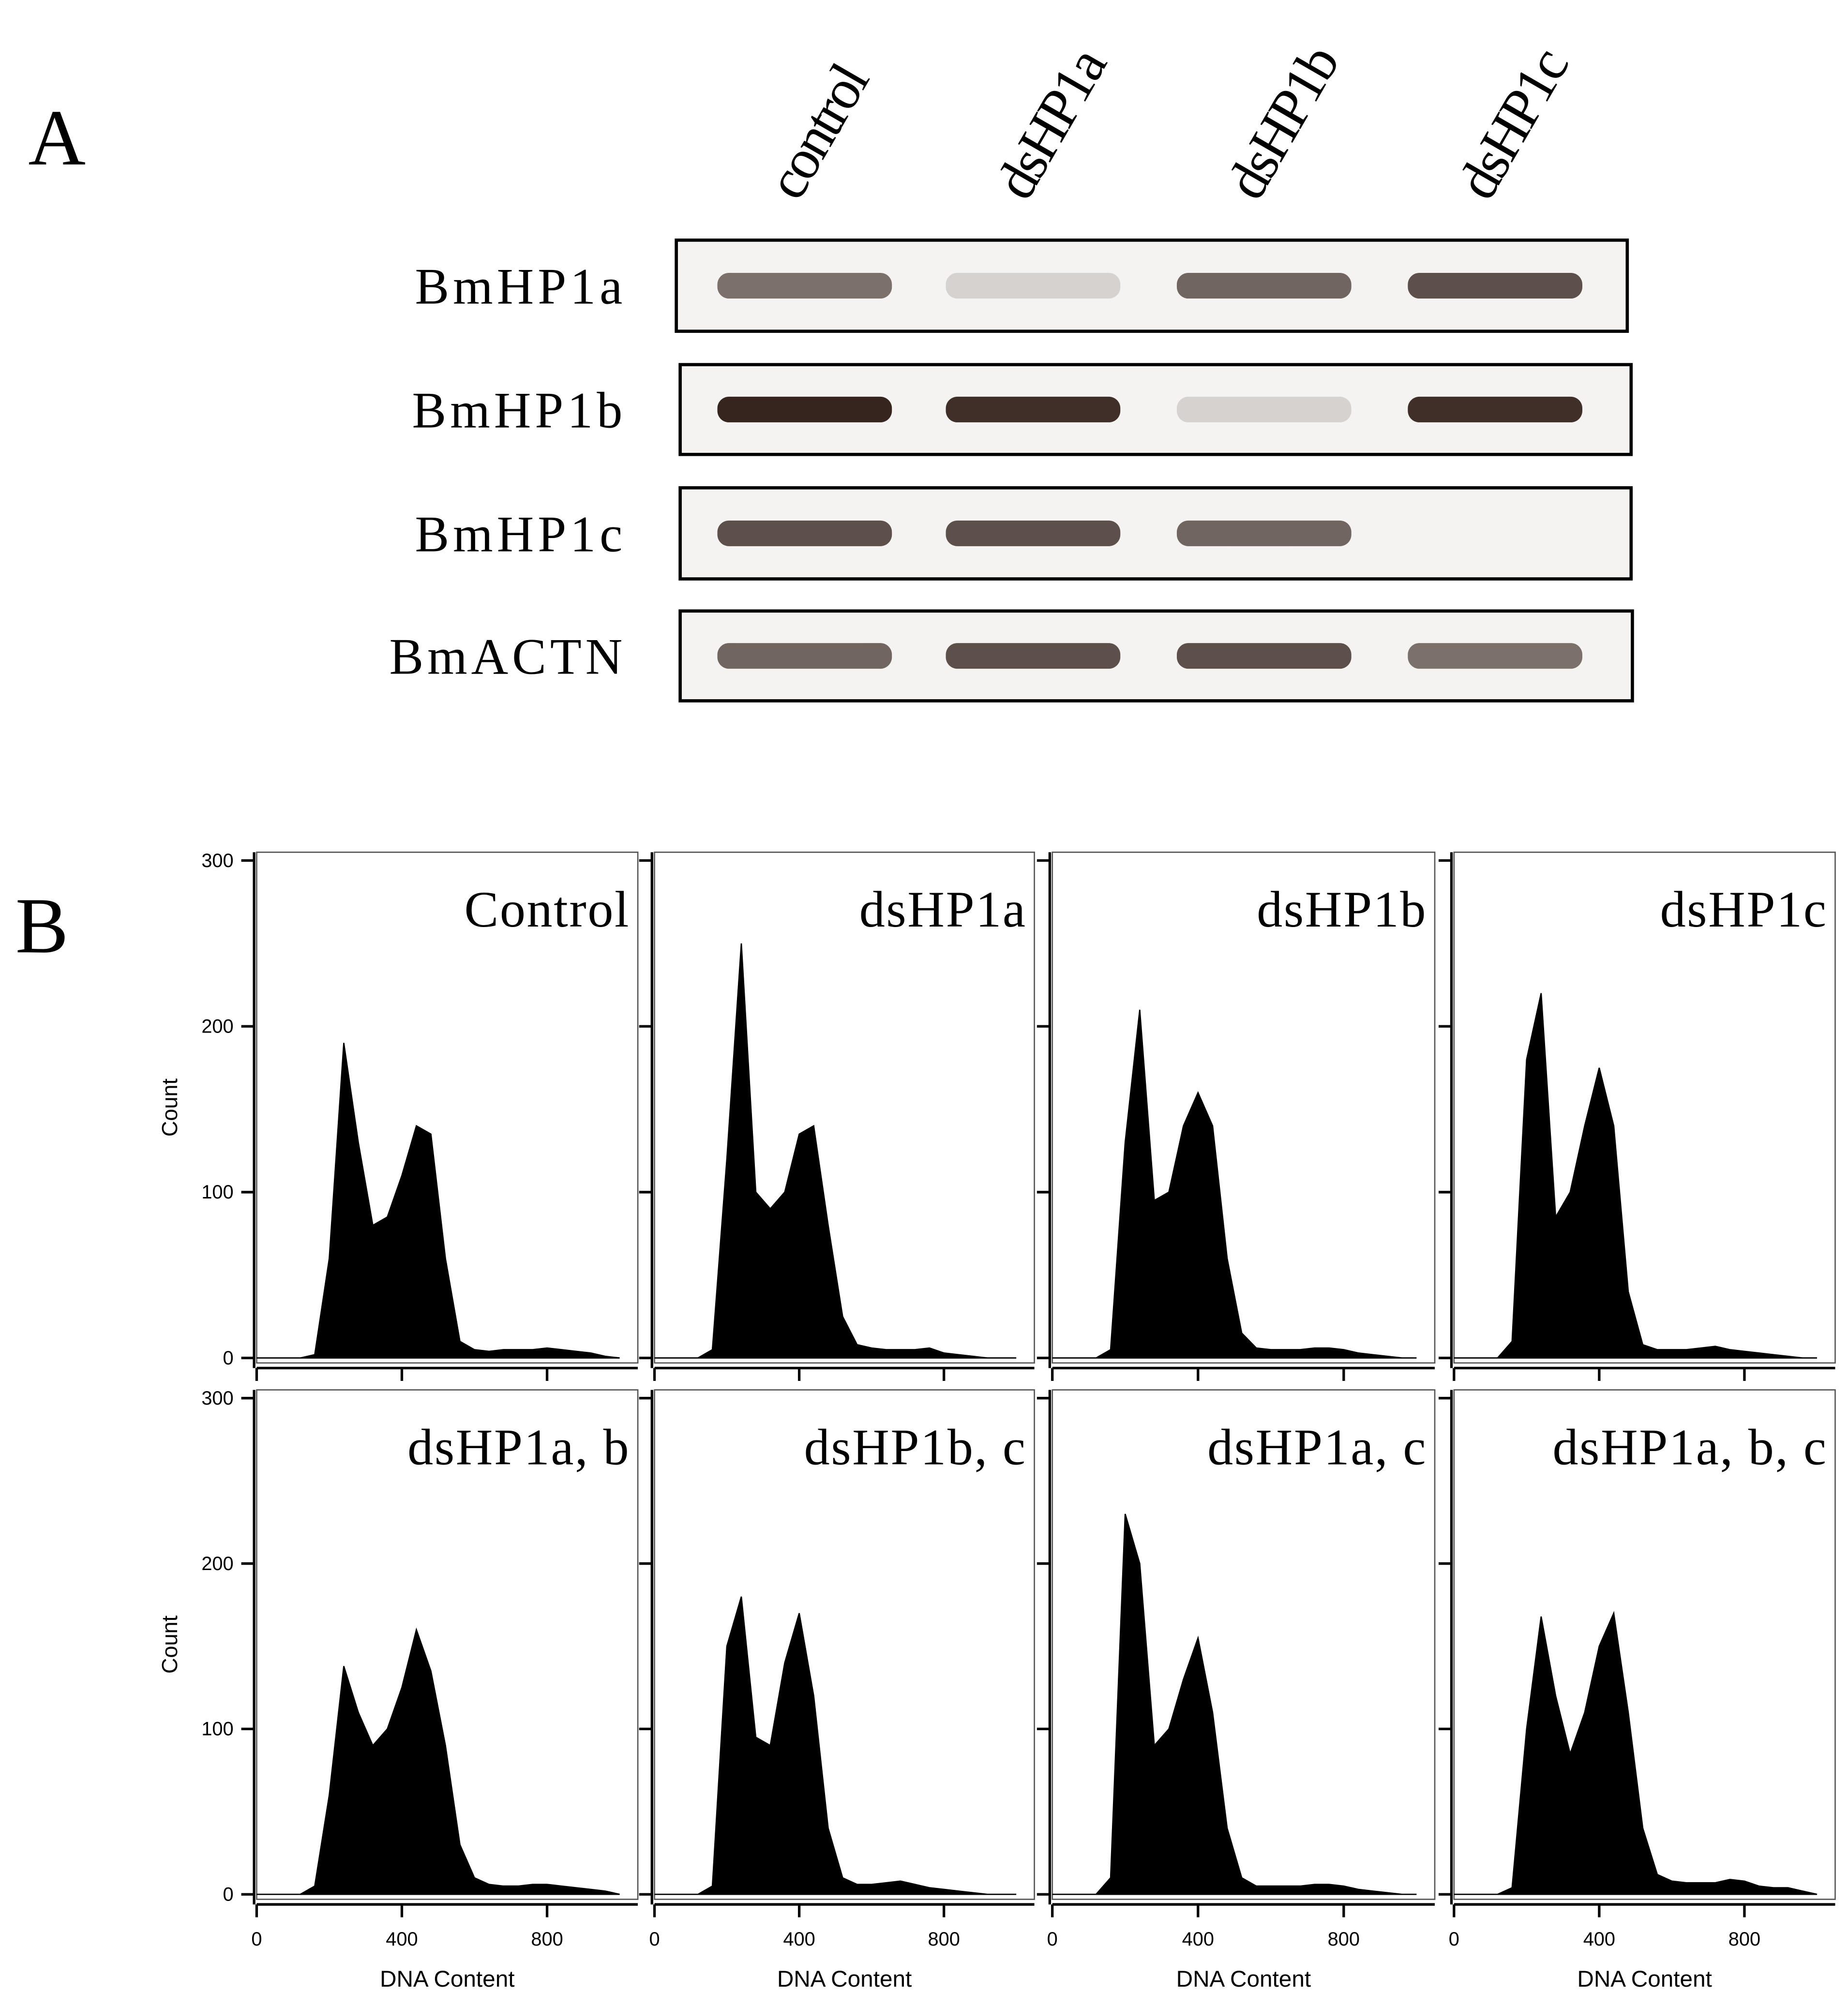 This screenshot has width=1848, height=2006. Describe the element at coordinates (1744, 909) in the screenshot. I see `panel-title: dsHP1c` at that location.